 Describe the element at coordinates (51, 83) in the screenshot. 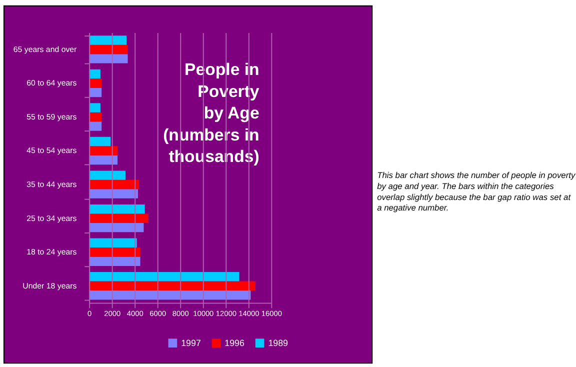

I see `y-tick-label: 60 to 64 years` at that location.